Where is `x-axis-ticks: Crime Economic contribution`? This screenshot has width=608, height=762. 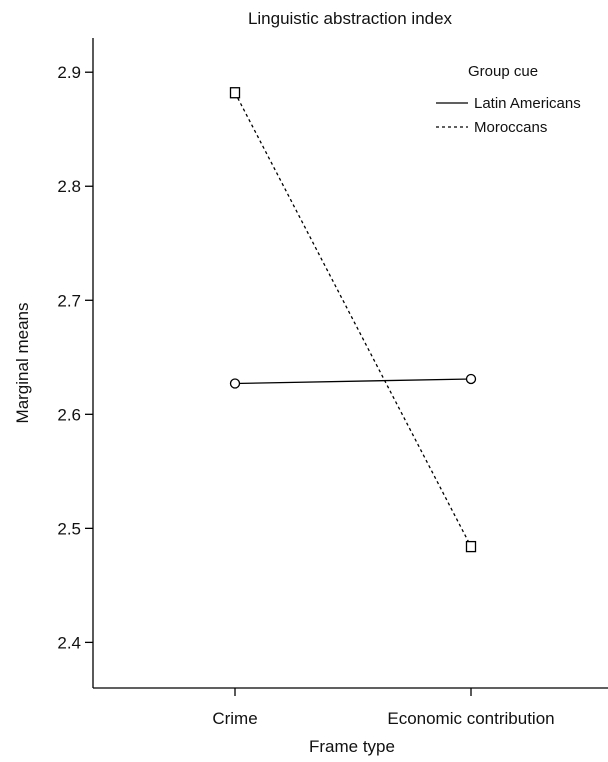 x-axis-ticks: Crime Economic contribution is located at coordinates (383, 708).